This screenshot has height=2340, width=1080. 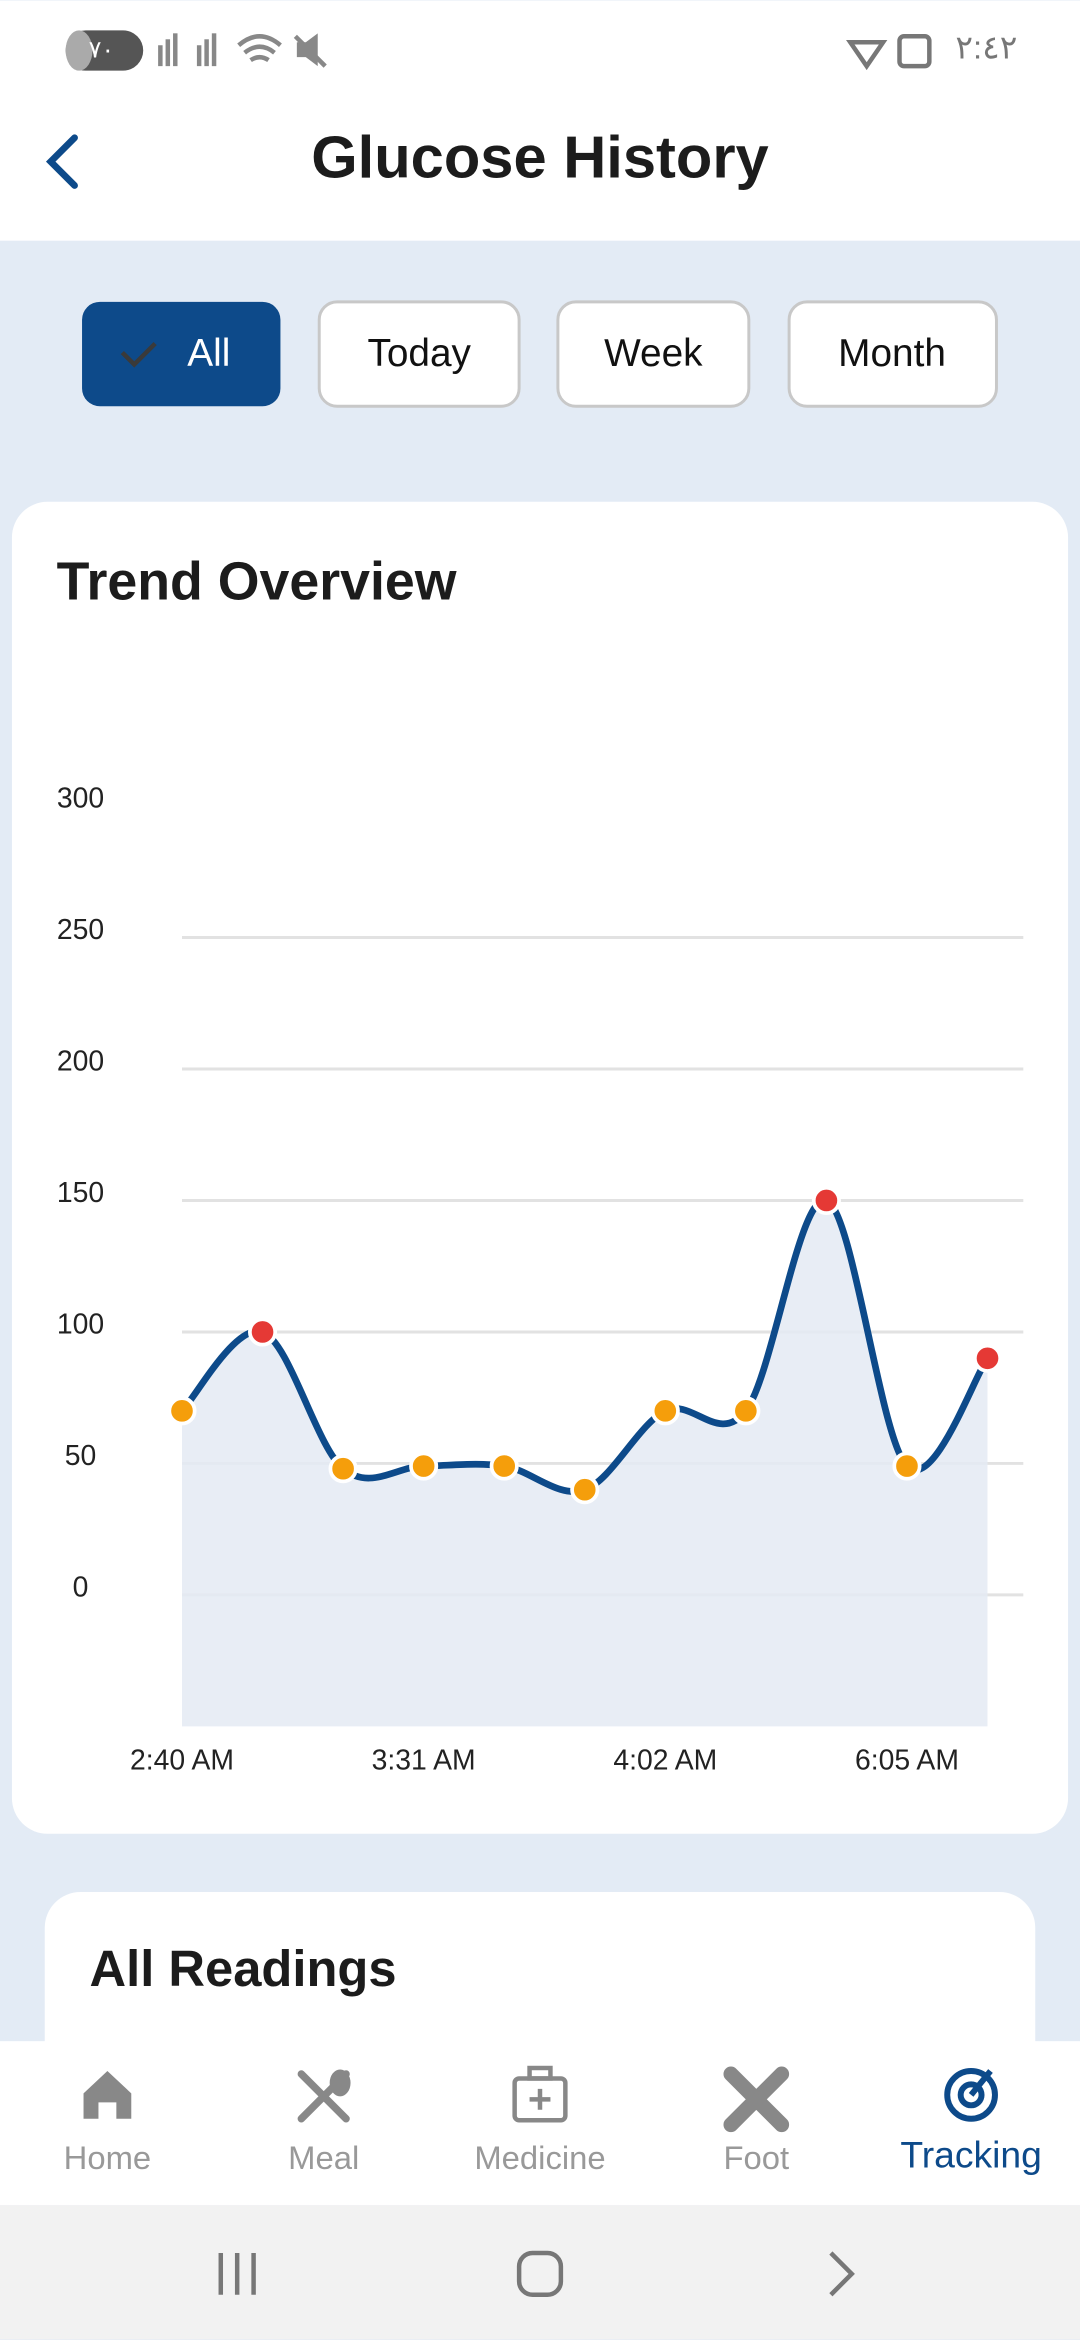 I want to click on filter-label: Week, so click(x=653, y=353).